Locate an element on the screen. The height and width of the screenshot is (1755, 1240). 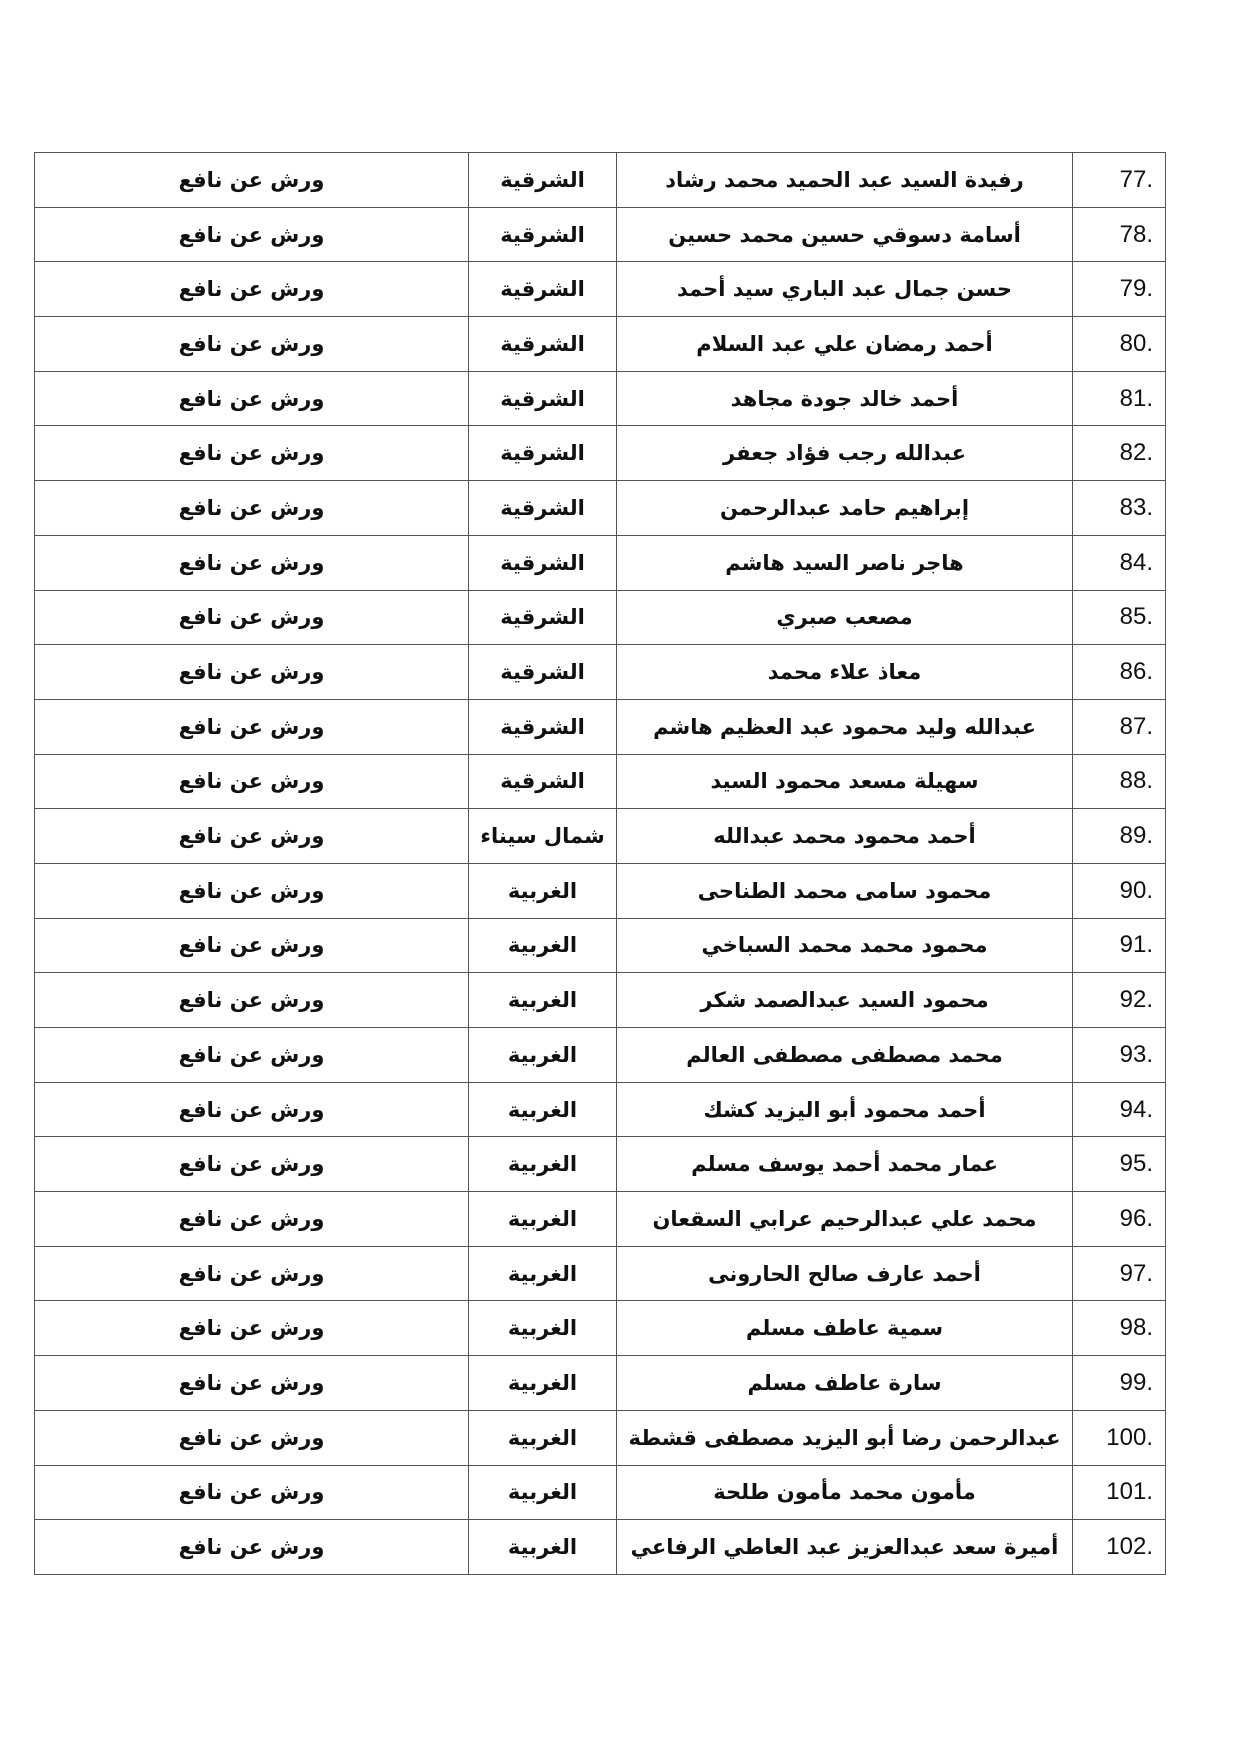
participant-name: عبدالرحمن رضا أبو اليزيد مصطفى قشطة is located at coordinates (844, 1437).